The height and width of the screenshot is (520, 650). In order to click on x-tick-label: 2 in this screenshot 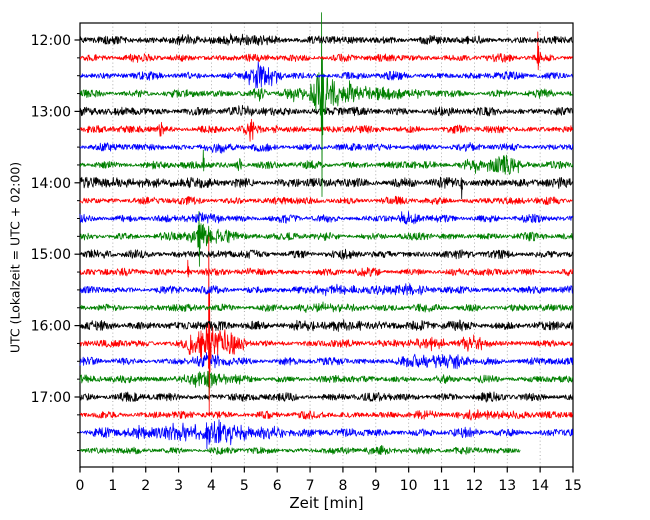, I will do `click(145, 486)`.